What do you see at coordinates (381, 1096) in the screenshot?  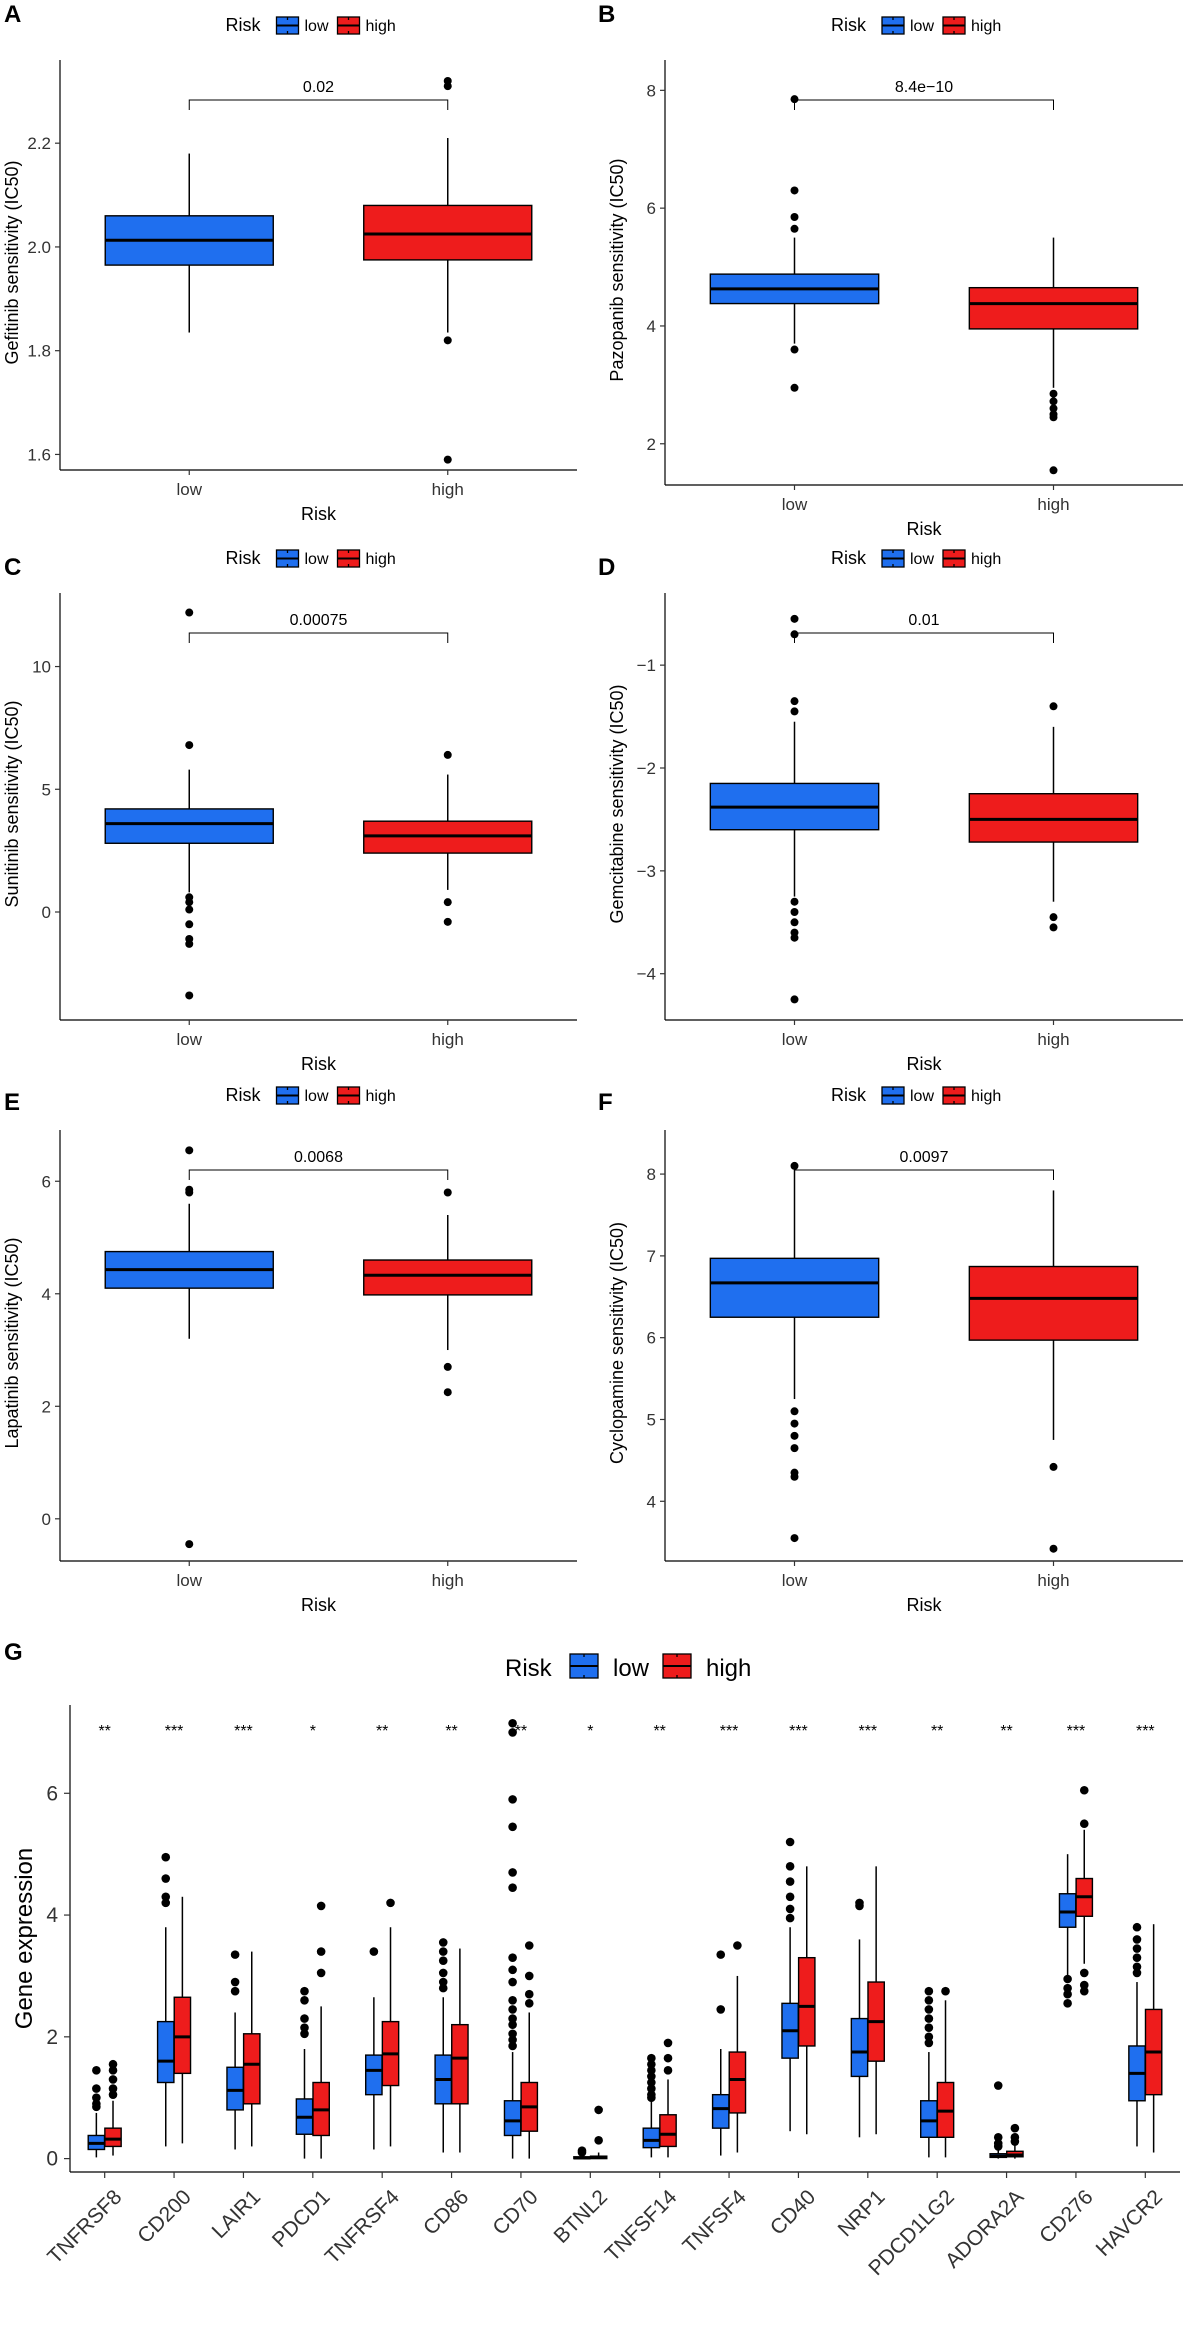 I see `legend-label-high: high` at bounding box center [381, 1096].